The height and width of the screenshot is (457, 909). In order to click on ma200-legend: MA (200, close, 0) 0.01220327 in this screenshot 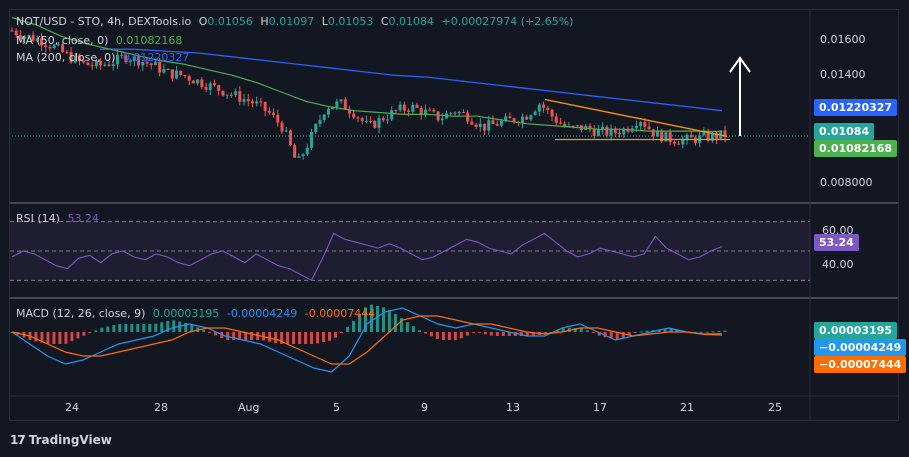, I will do `click(104, 57)`.